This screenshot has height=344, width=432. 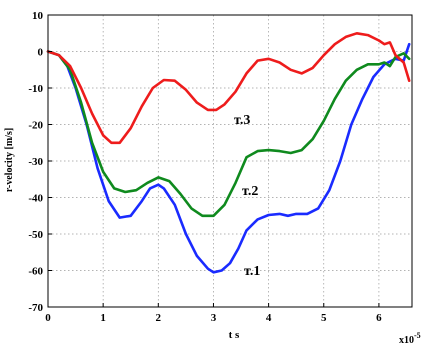 What do you see at coordinates (250, 191) in the screenshot?
I see `series-label-t2: т.2` at bounding box center [250, 191].